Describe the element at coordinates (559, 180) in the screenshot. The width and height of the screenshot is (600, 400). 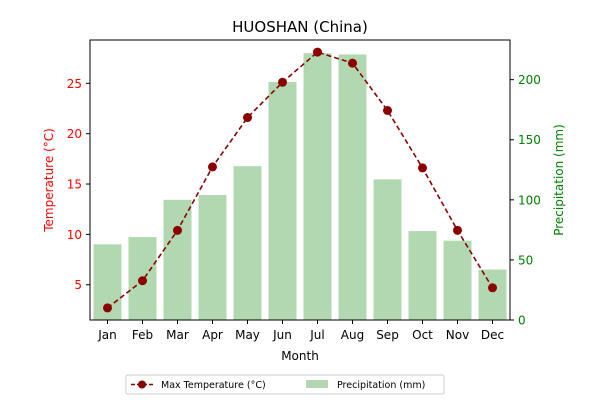
I see `y-axis-right-label: Precipitation (mm)` at that location.